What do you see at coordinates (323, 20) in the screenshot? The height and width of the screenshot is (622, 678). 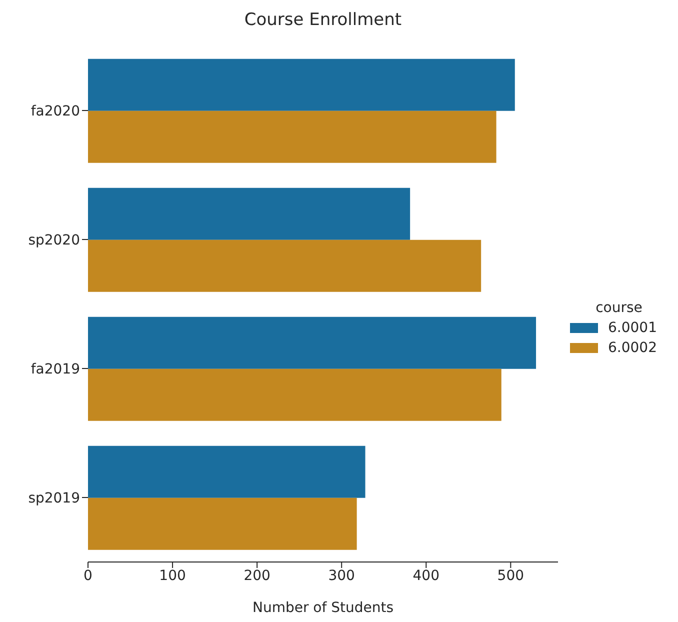 I see `chart-title: Course Enrollment` at bounding box center [323, 20].